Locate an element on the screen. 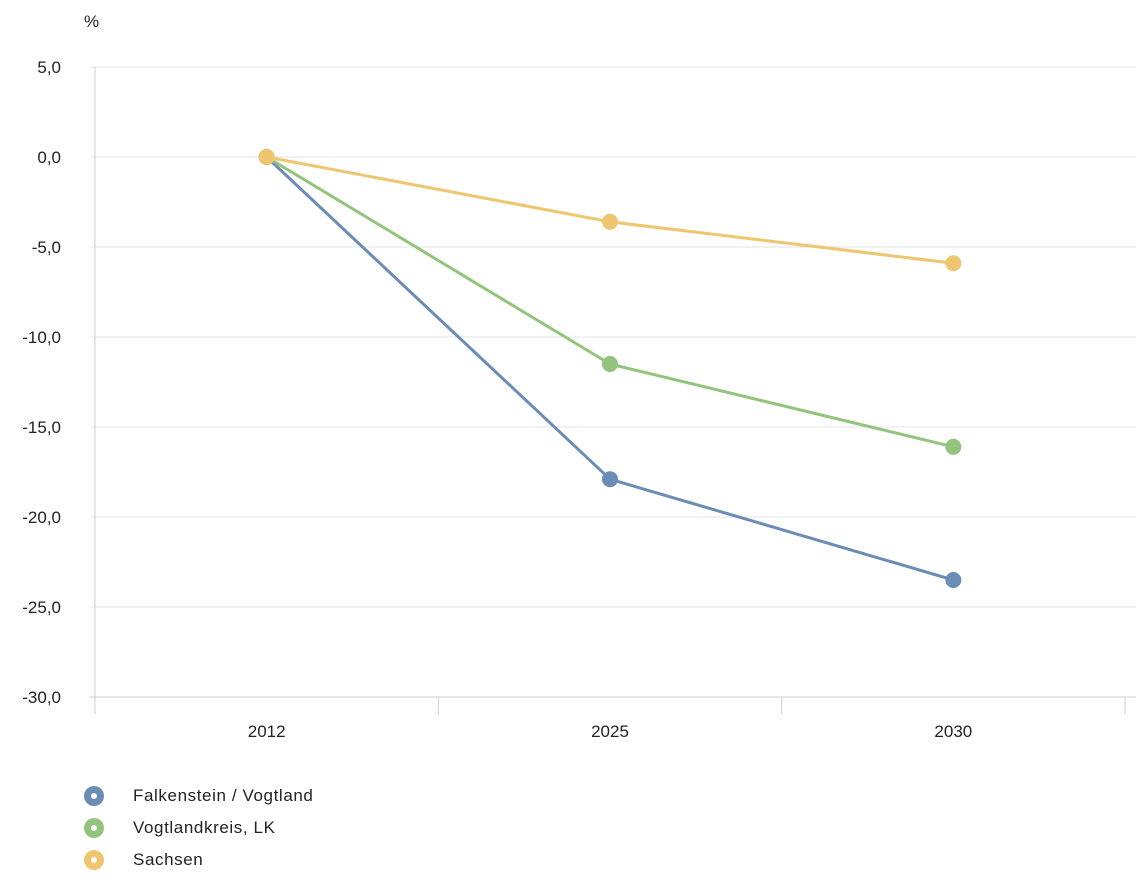 The image size is (1136, 895). legend-item-vogtlandkreis: Vogtlandkreis, LK is located at coordinates (197, 828).